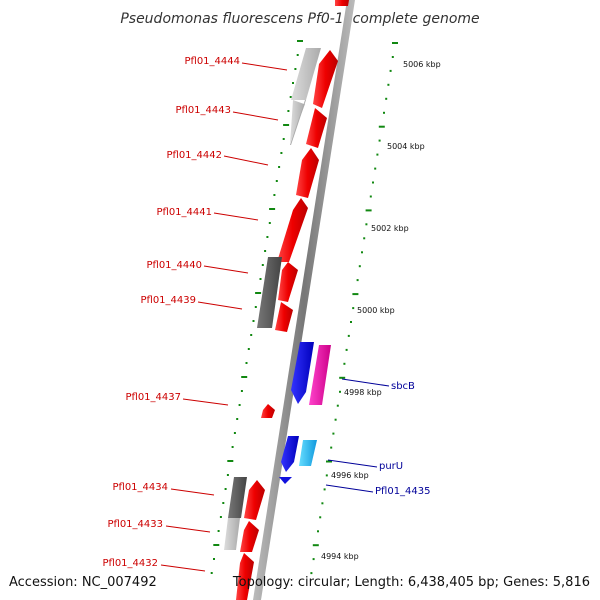 This screenshot has width=600, height=600. I want to click on gene-puru, so click(308, 453).